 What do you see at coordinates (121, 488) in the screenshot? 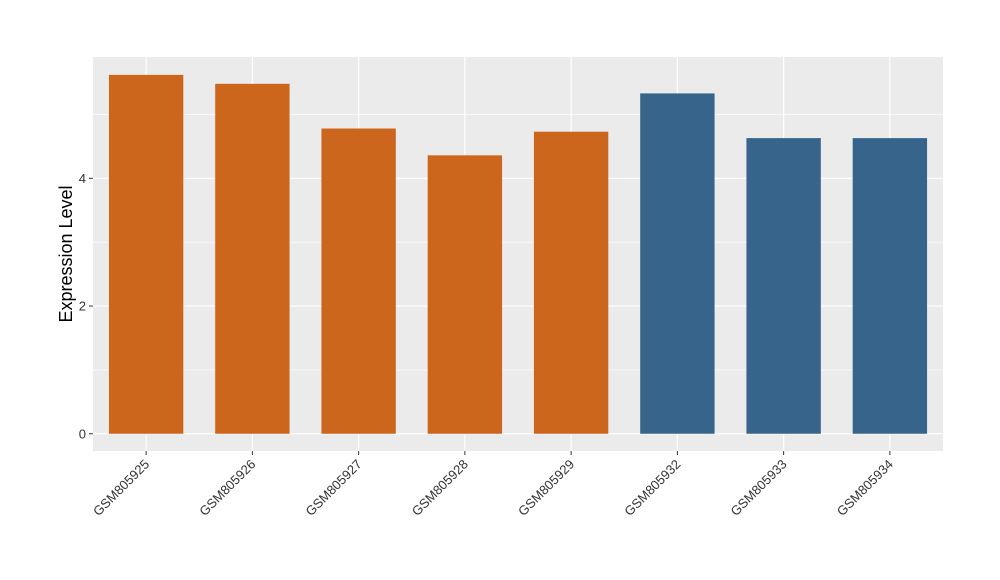
I see `x-tick-label: GSM805925` at bounding box center [121, 488].